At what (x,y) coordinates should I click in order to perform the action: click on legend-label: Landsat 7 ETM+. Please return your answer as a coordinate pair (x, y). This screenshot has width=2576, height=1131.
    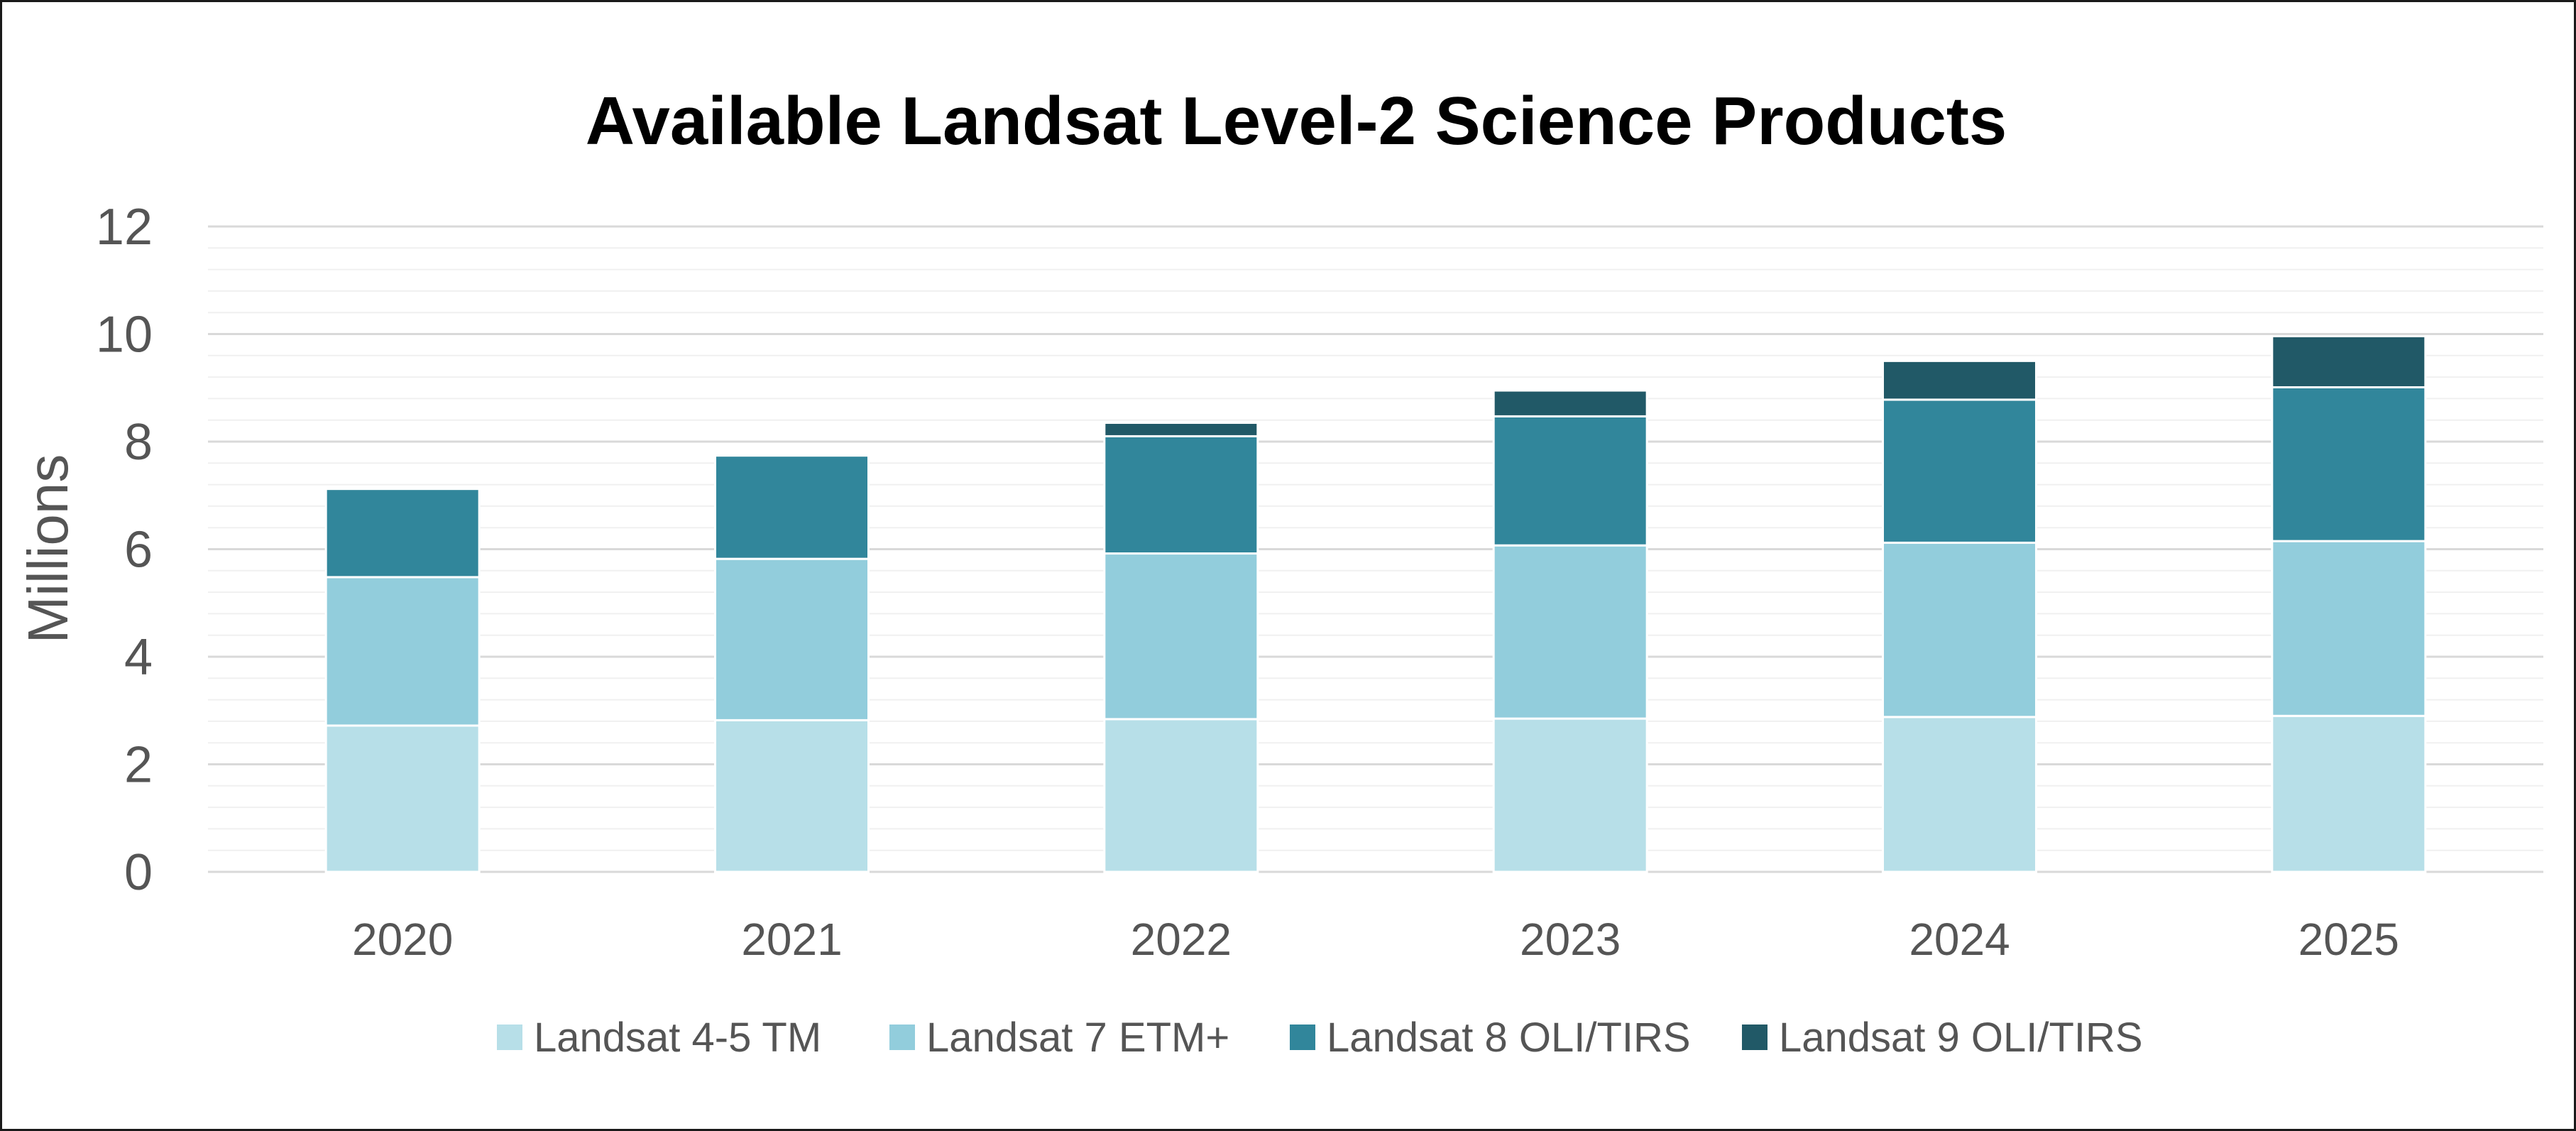
    Looking at the image, I should click on (1077, 1038).